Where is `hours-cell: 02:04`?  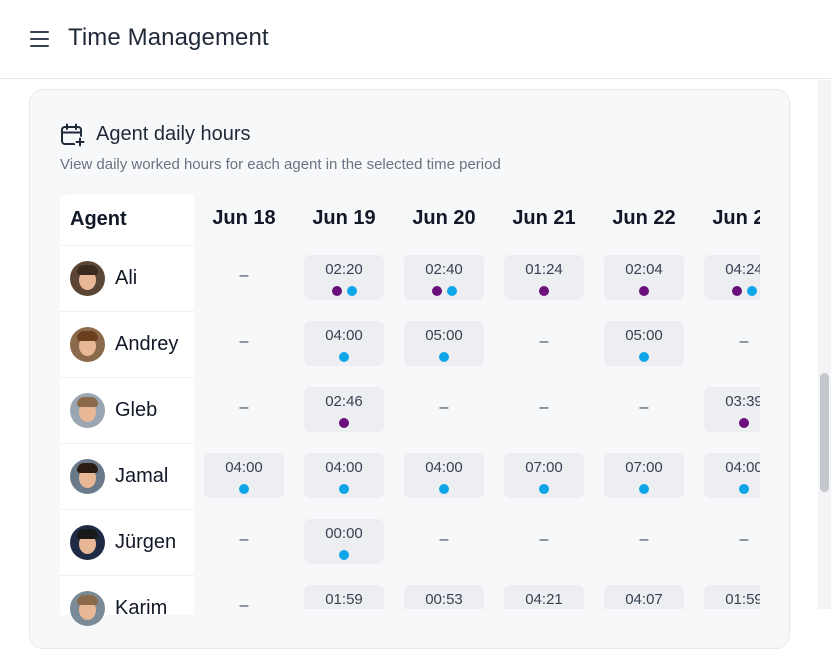 hours-cell: 02:04 is located at coordinates (644, 277).